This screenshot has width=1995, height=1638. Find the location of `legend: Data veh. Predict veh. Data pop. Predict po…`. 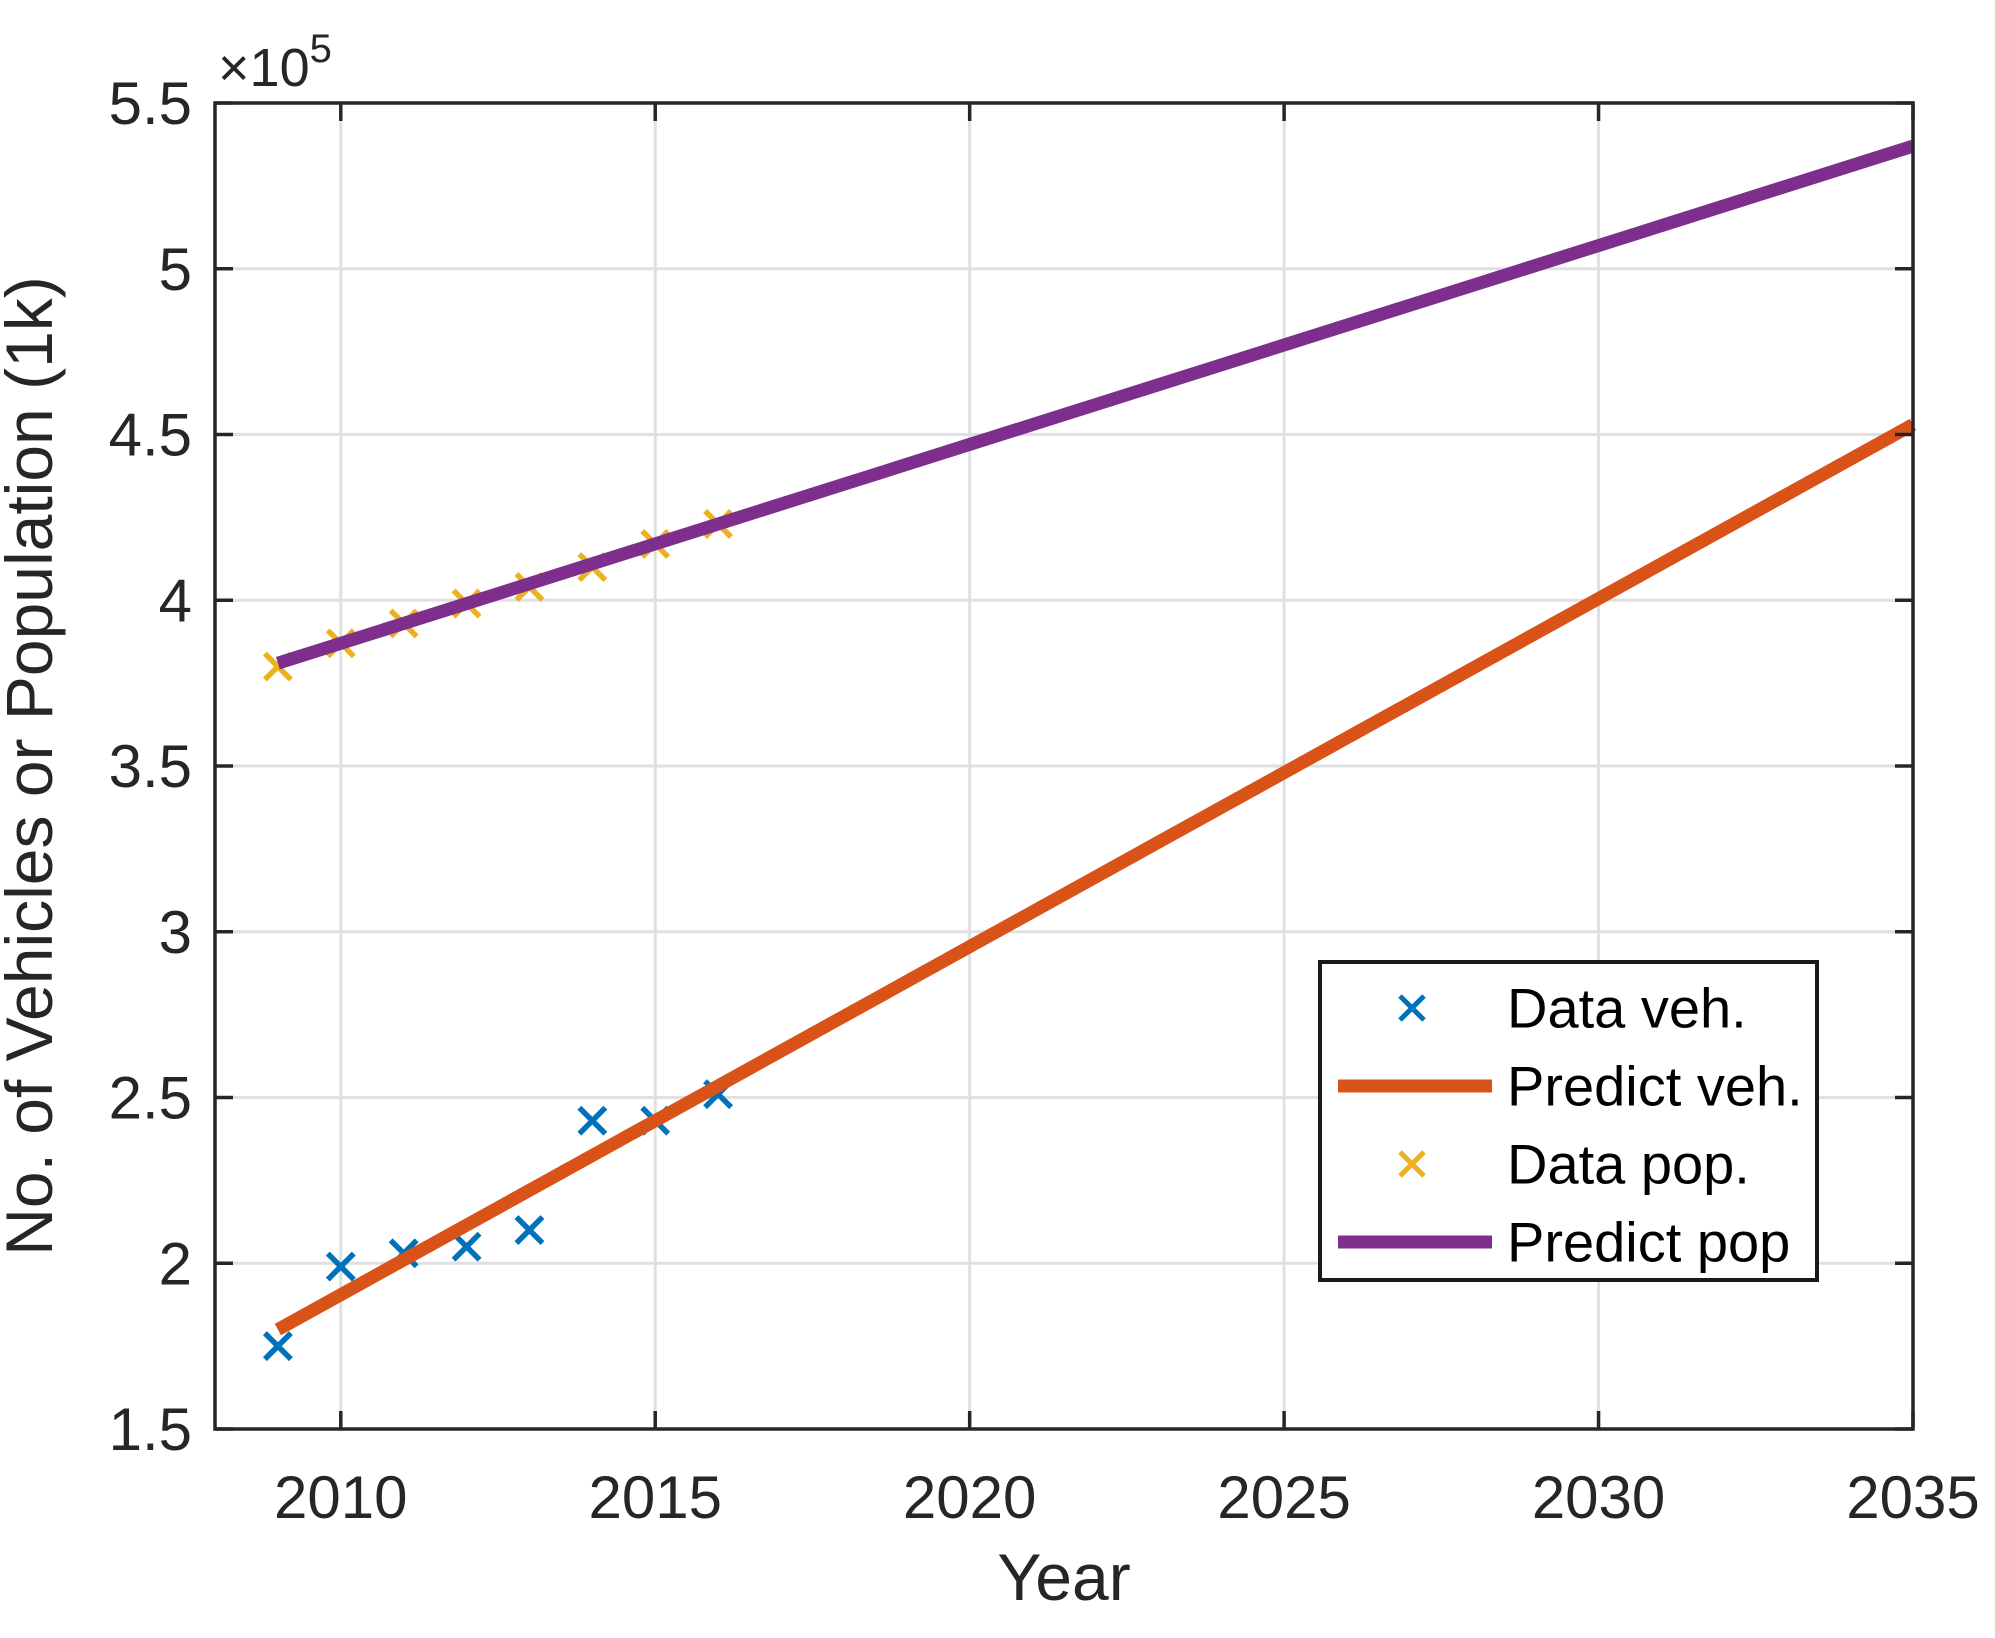

legend: Data veh. Predict veh. Data pop. Predict po… is located at coordinates (1568, 1121).